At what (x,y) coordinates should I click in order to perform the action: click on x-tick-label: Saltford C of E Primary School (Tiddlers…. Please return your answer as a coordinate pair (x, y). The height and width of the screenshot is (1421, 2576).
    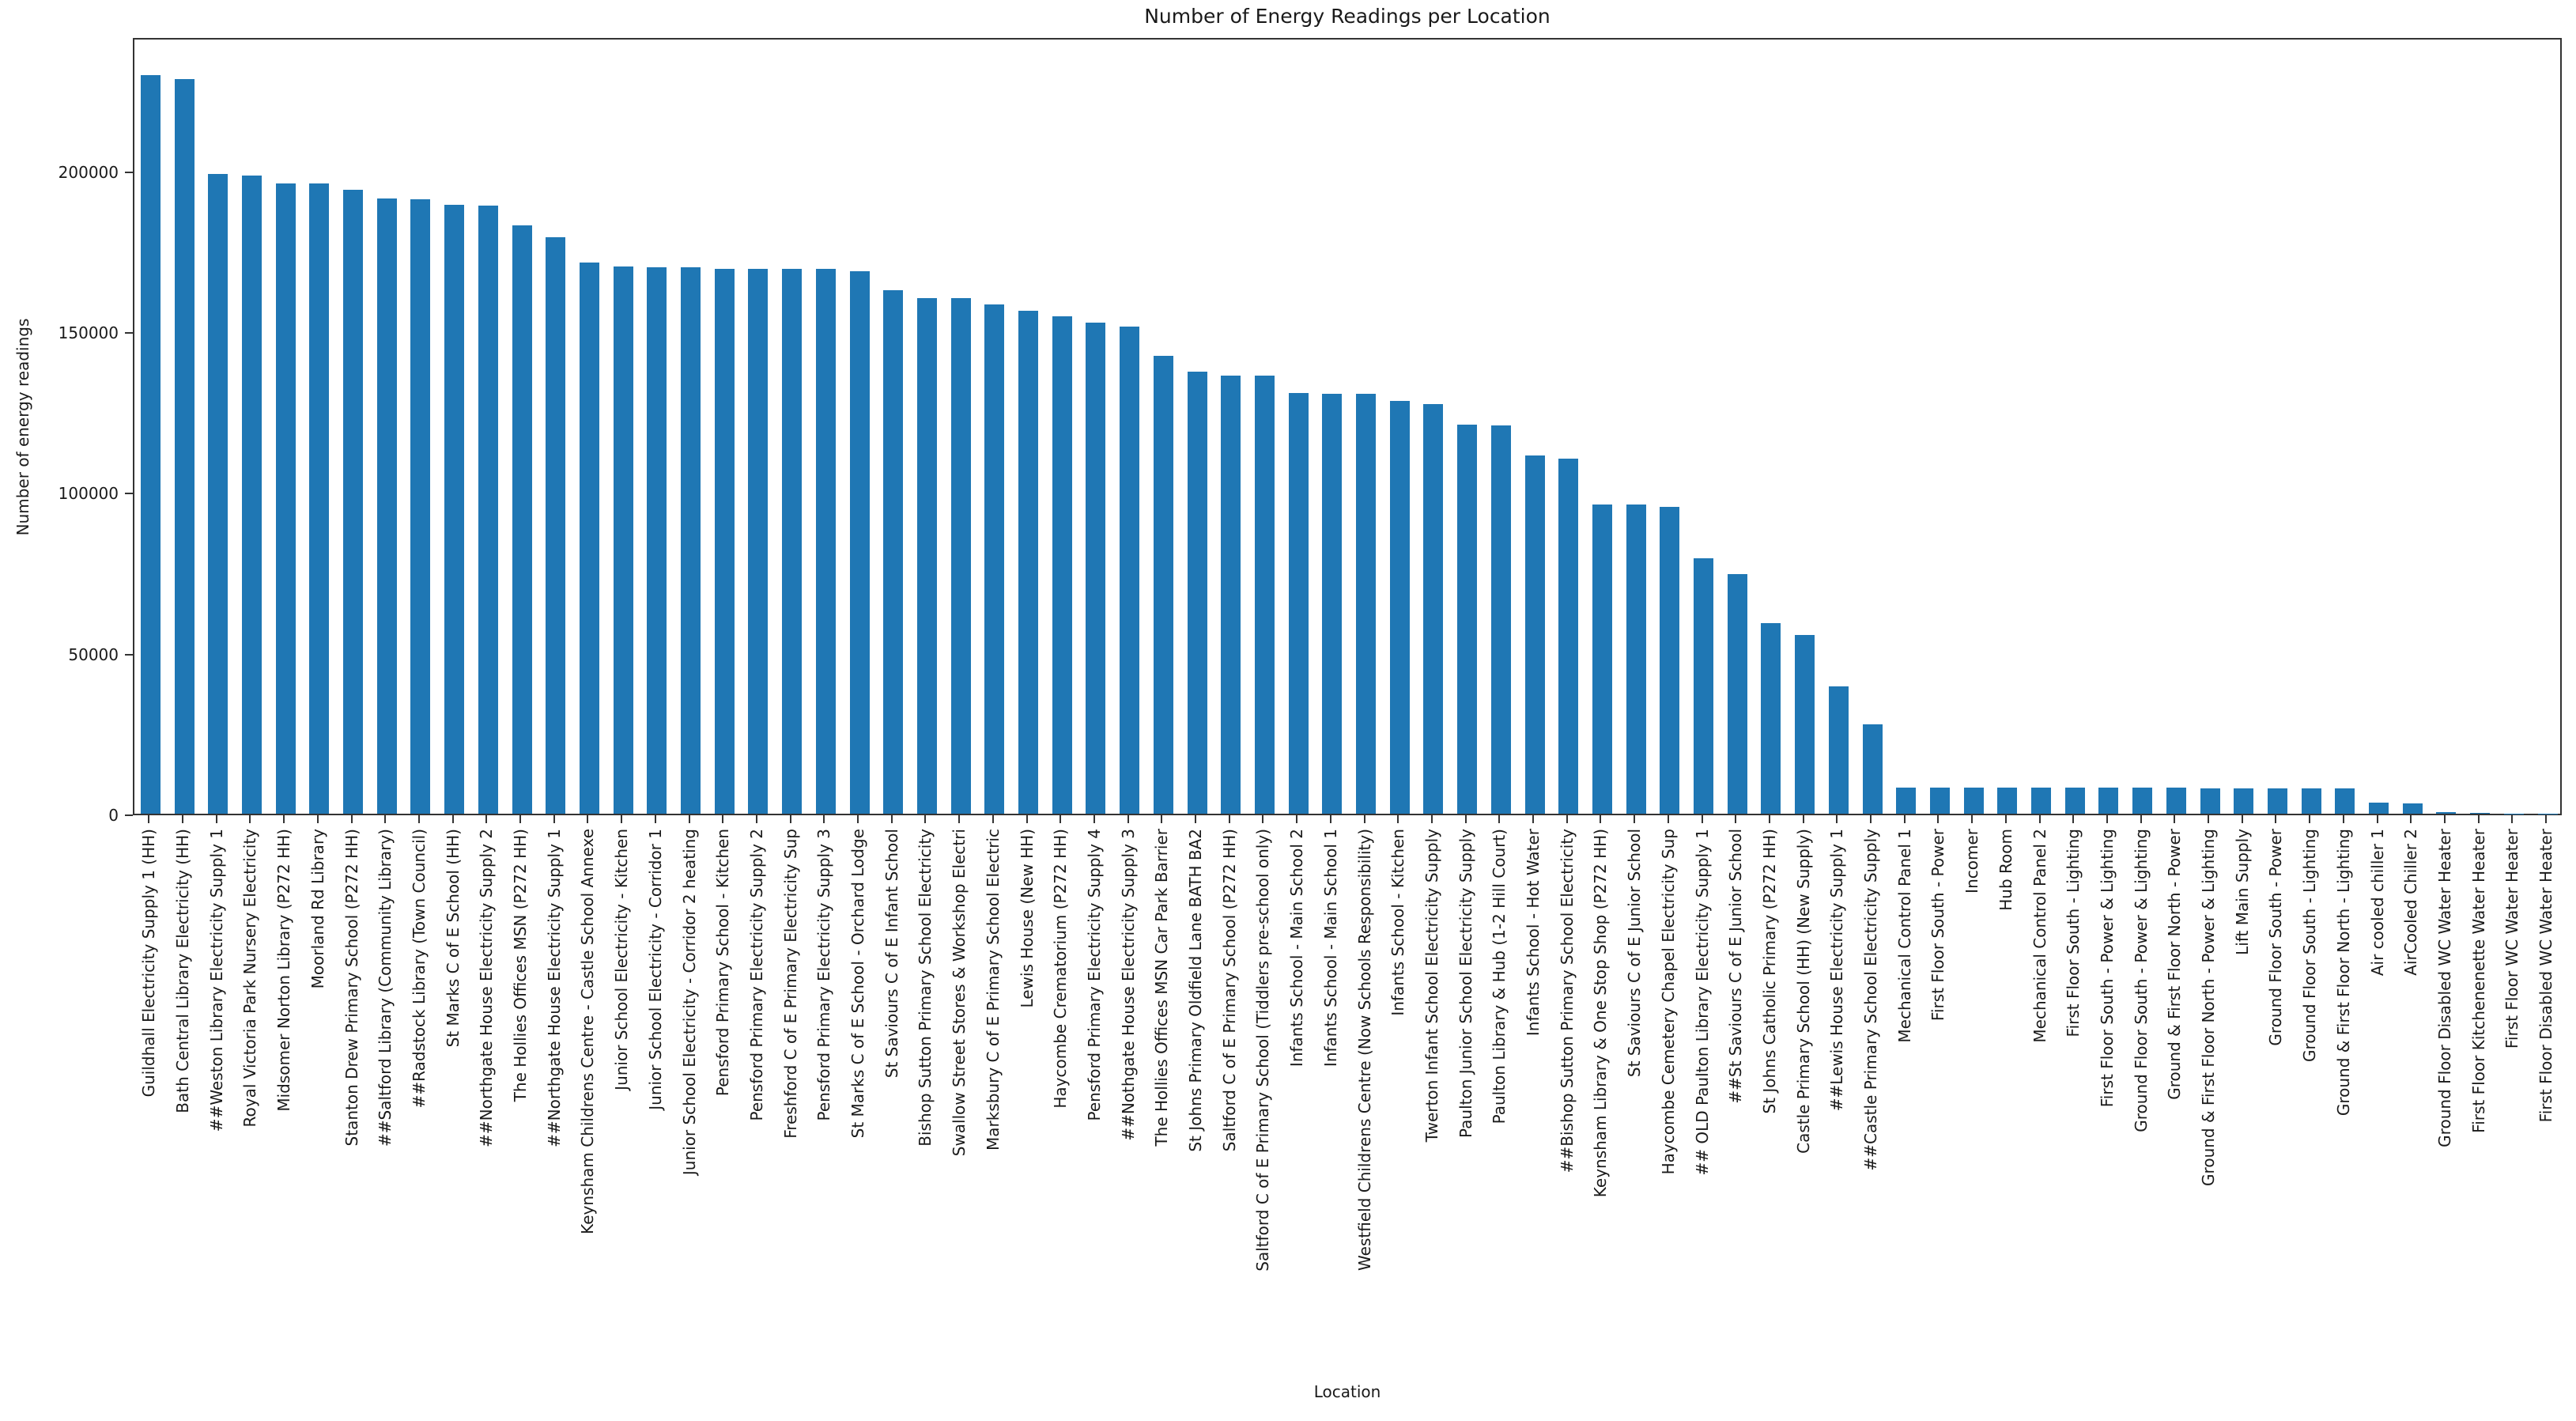
    Looking at the image, I should click on (1263, 1050).